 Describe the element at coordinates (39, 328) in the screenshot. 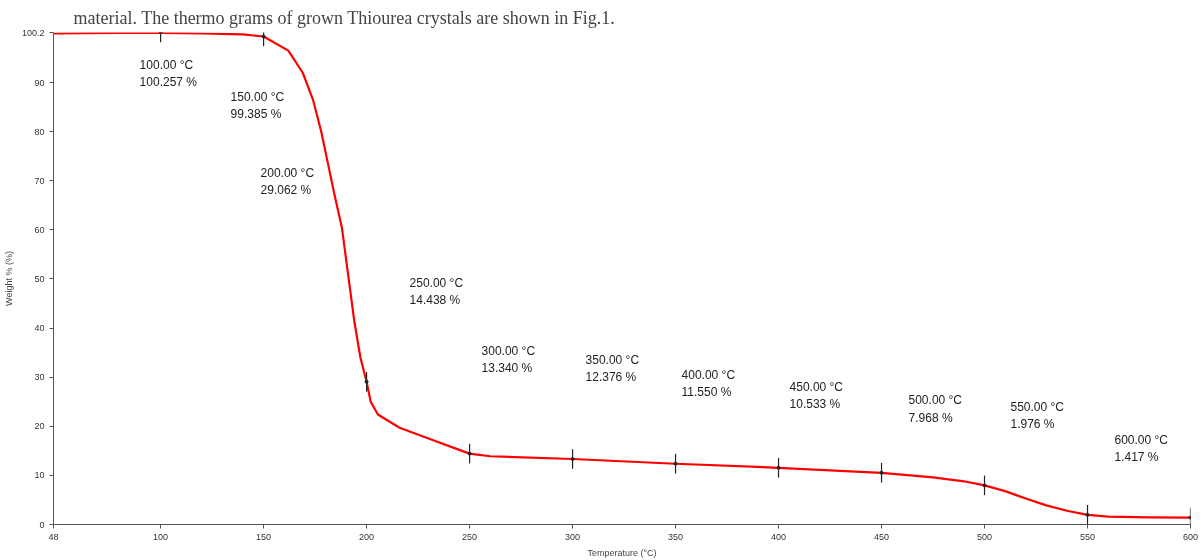

I see `y-tick-label: 40` at that location.